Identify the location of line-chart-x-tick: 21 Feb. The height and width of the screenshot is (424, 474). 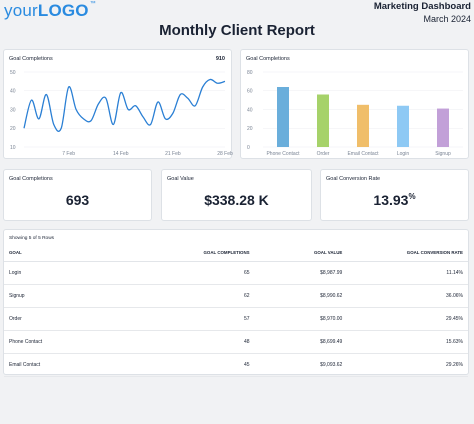
(173, 154).